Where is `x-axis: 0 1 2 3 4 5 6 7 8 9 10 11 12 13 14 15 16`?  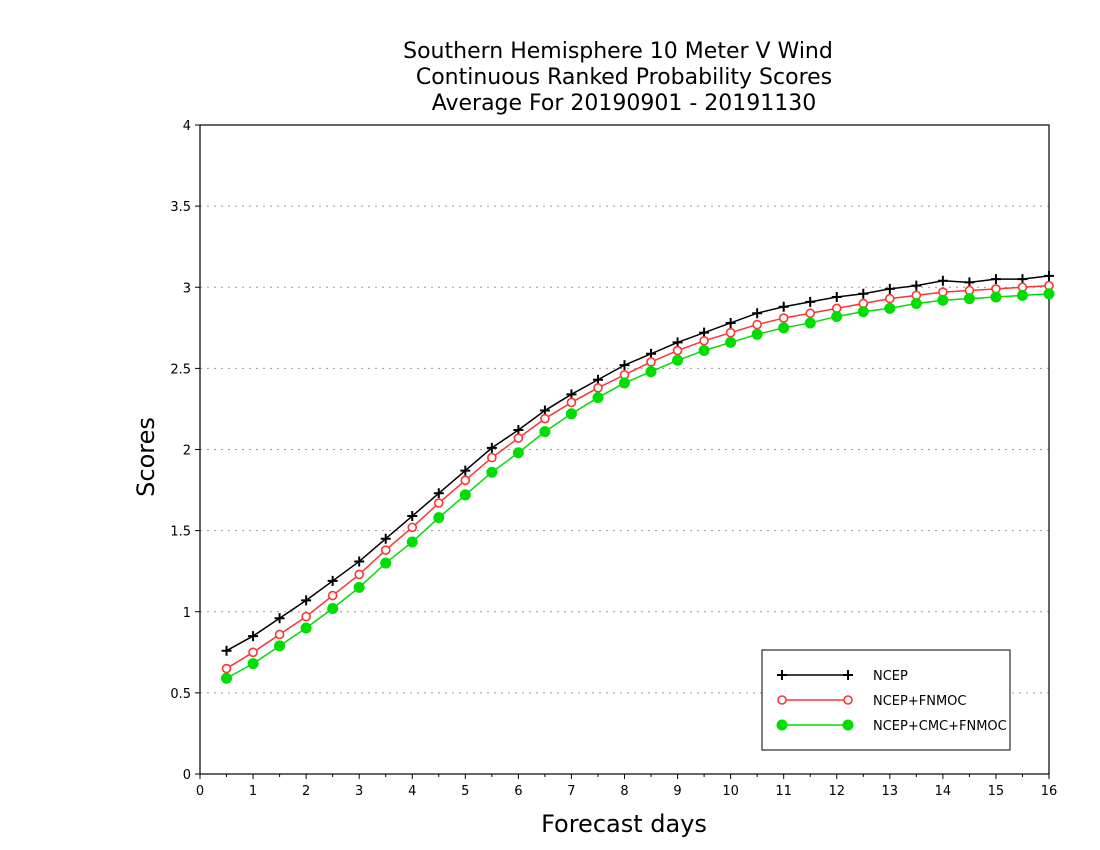
x-axis: 0 1 2 3 4 5 6 7 8 9 10 11 12 13 14 15 16 is located at coordinates (626, 786).